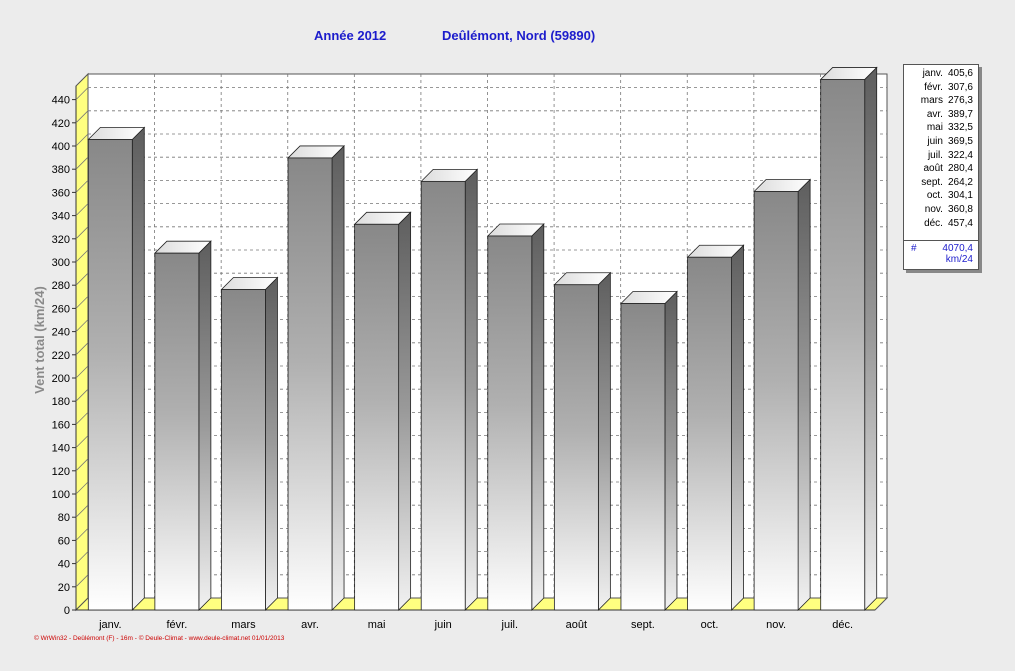 The image size is (1015, 671). I want to click on x-tick-label: mars, so click(243, 625).